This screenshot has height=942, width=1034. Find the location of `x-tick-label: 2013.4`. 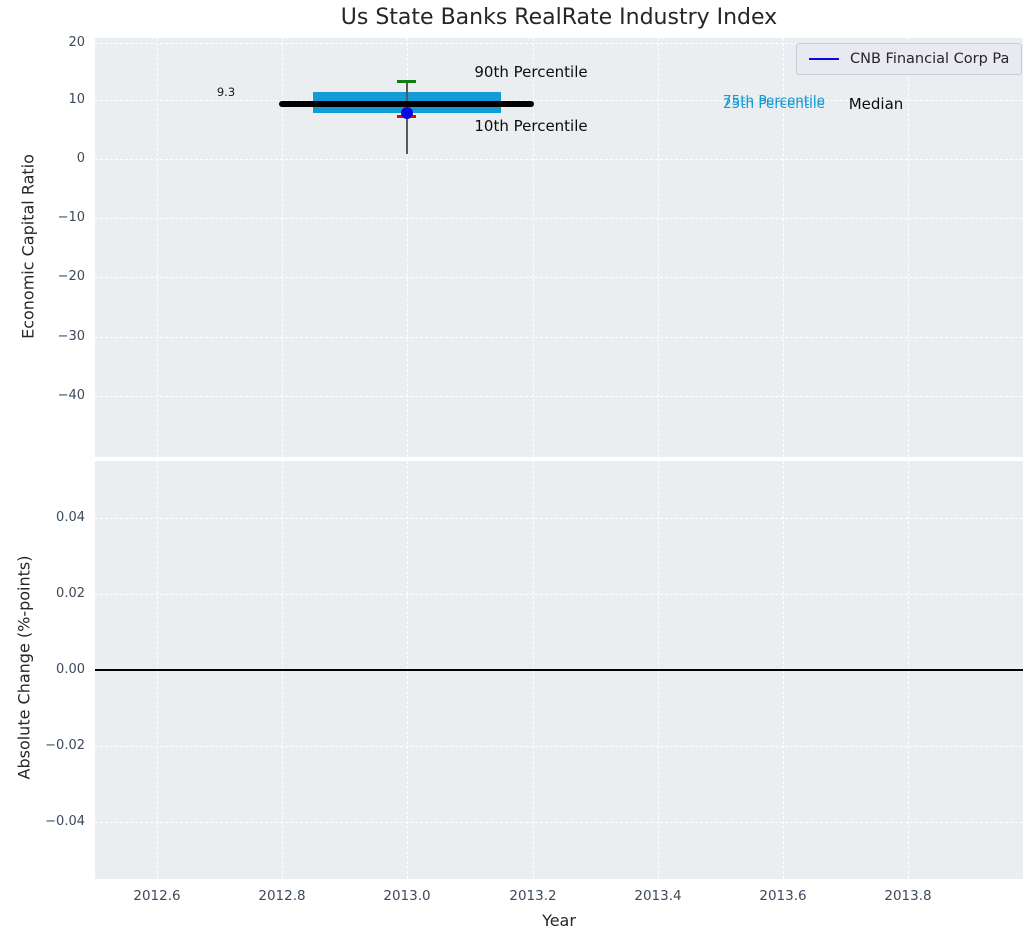

x-tick-label: 2013.4 is located at coordinates (658, 896).